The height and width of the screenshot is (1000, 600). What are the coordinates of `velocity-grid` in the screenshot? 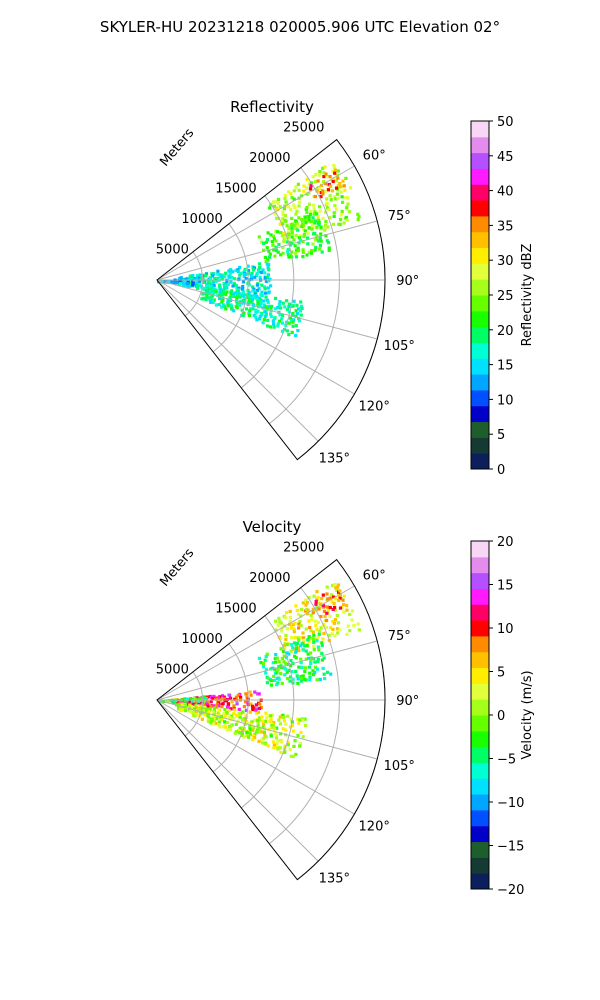 It's located at (271, 719).